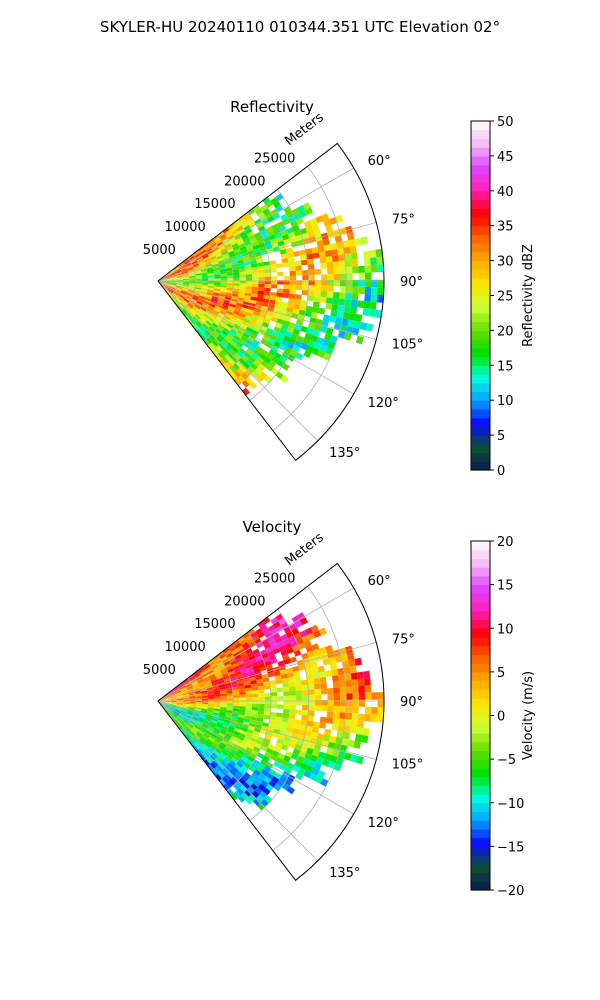 This screenshot has height=1000, width=600. What do you see at coordinates (344, 453) in the screenshot?
I see `angular-tick-label: 135°` at bounding box center [344, 453].